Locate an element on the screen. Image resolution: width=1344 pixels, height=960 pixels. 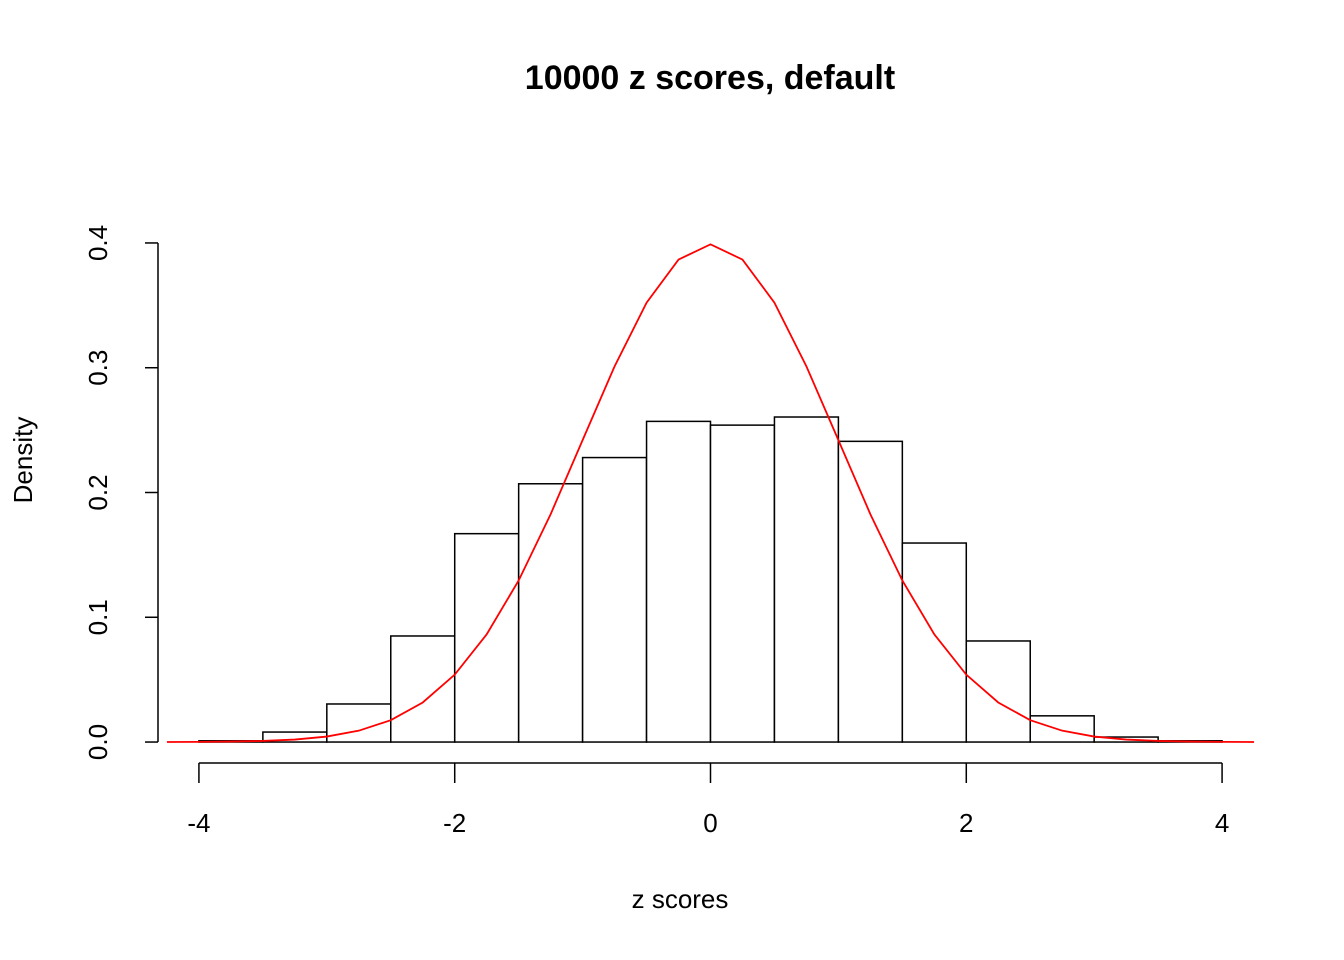
y-tick-label: 0.1 is located at coordinates (98, 617).